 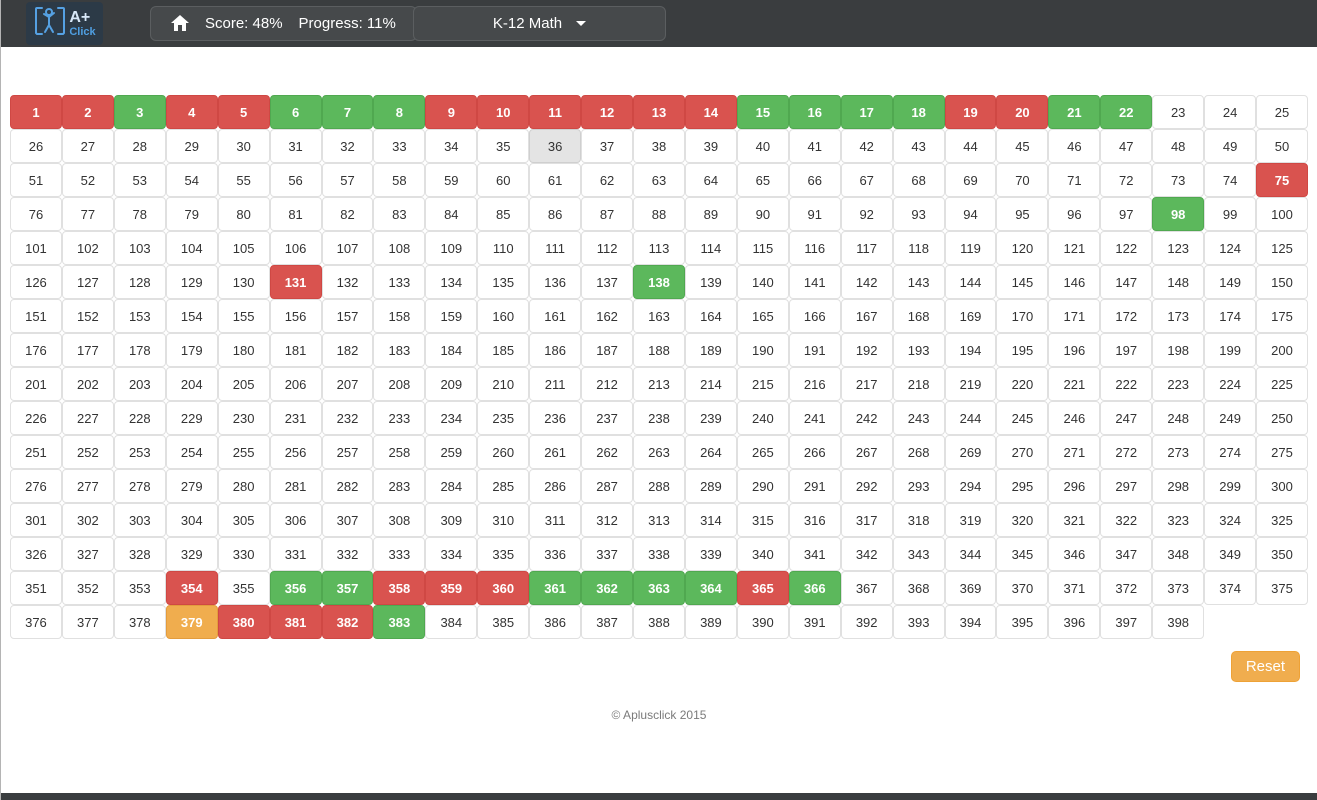 I want to click on grid-cell: 196, so click(x=1074, y=350).